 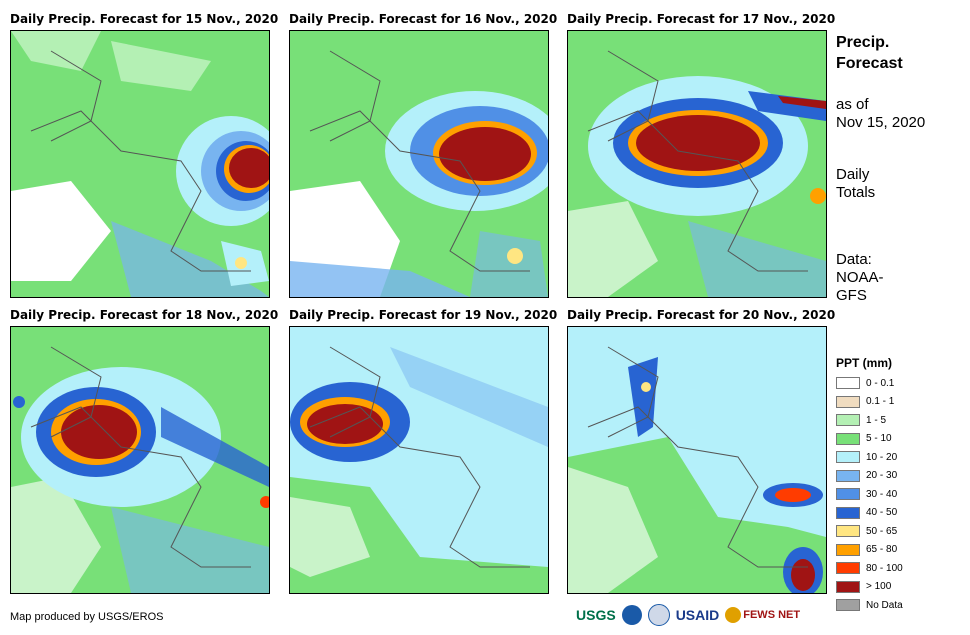 I want to click on legend-item: 0 - 0.1, so click(x=869, y=383).